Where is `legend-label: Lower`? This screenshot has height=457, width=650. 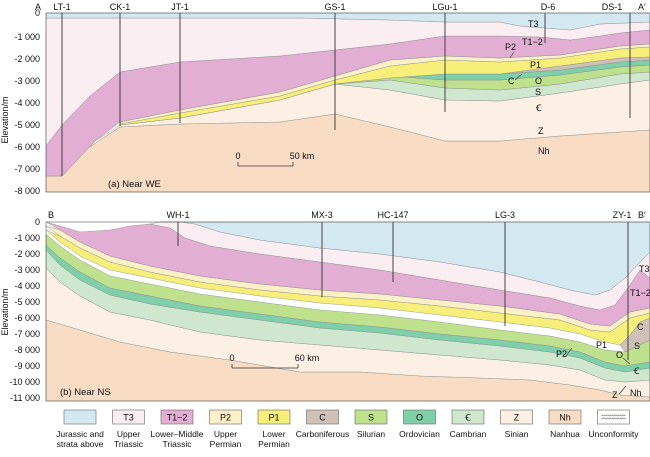 legend-label: Lower is located at coordinates (273, 434).